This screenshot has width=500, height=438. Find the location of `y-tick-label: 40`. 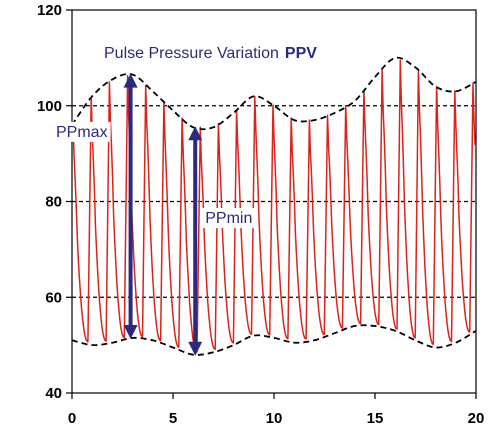

y-tick-label: 40 is located at coordinates (53, 393).